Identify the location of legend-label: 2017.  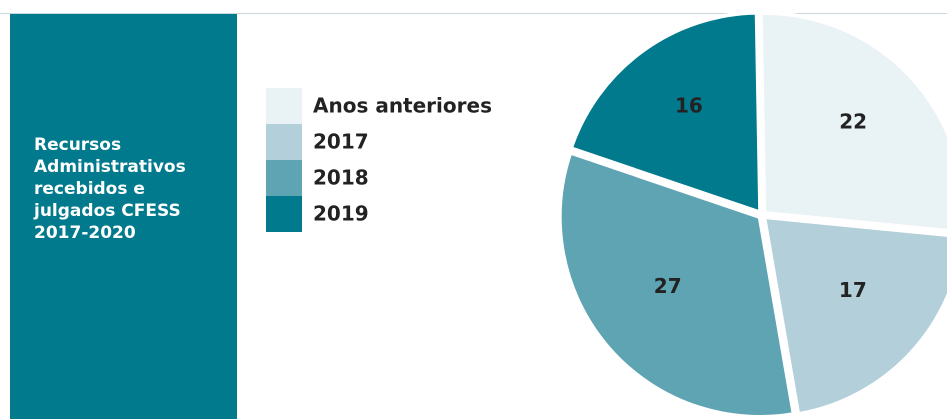
(341, 142).